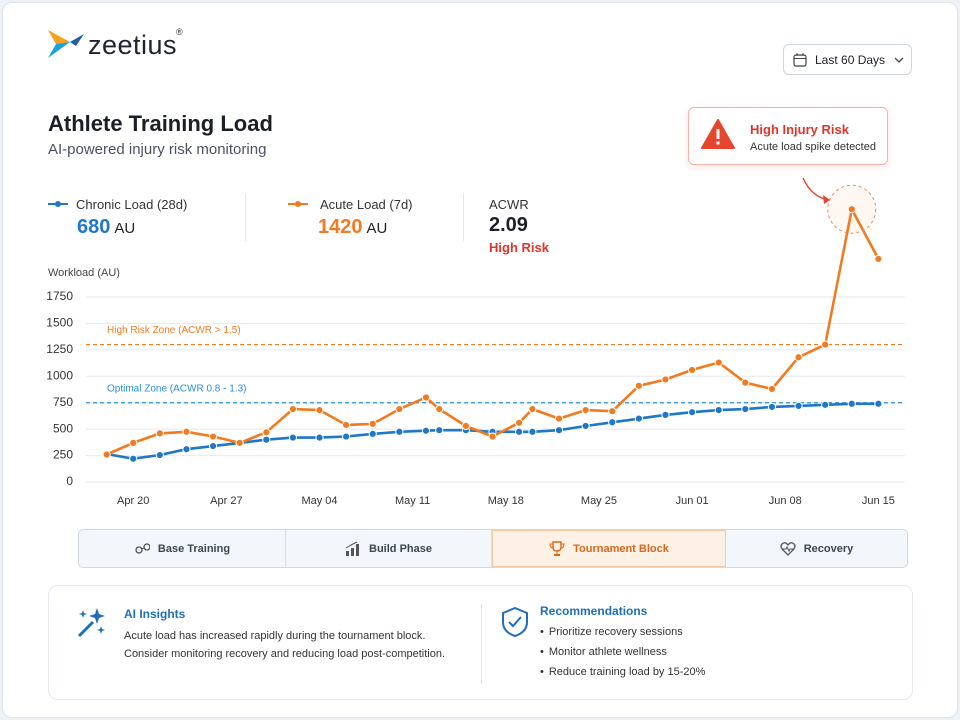 The width and height of the screenshot is (960, 720). I want to click on brand-name: zeetius, so click(133, 45).